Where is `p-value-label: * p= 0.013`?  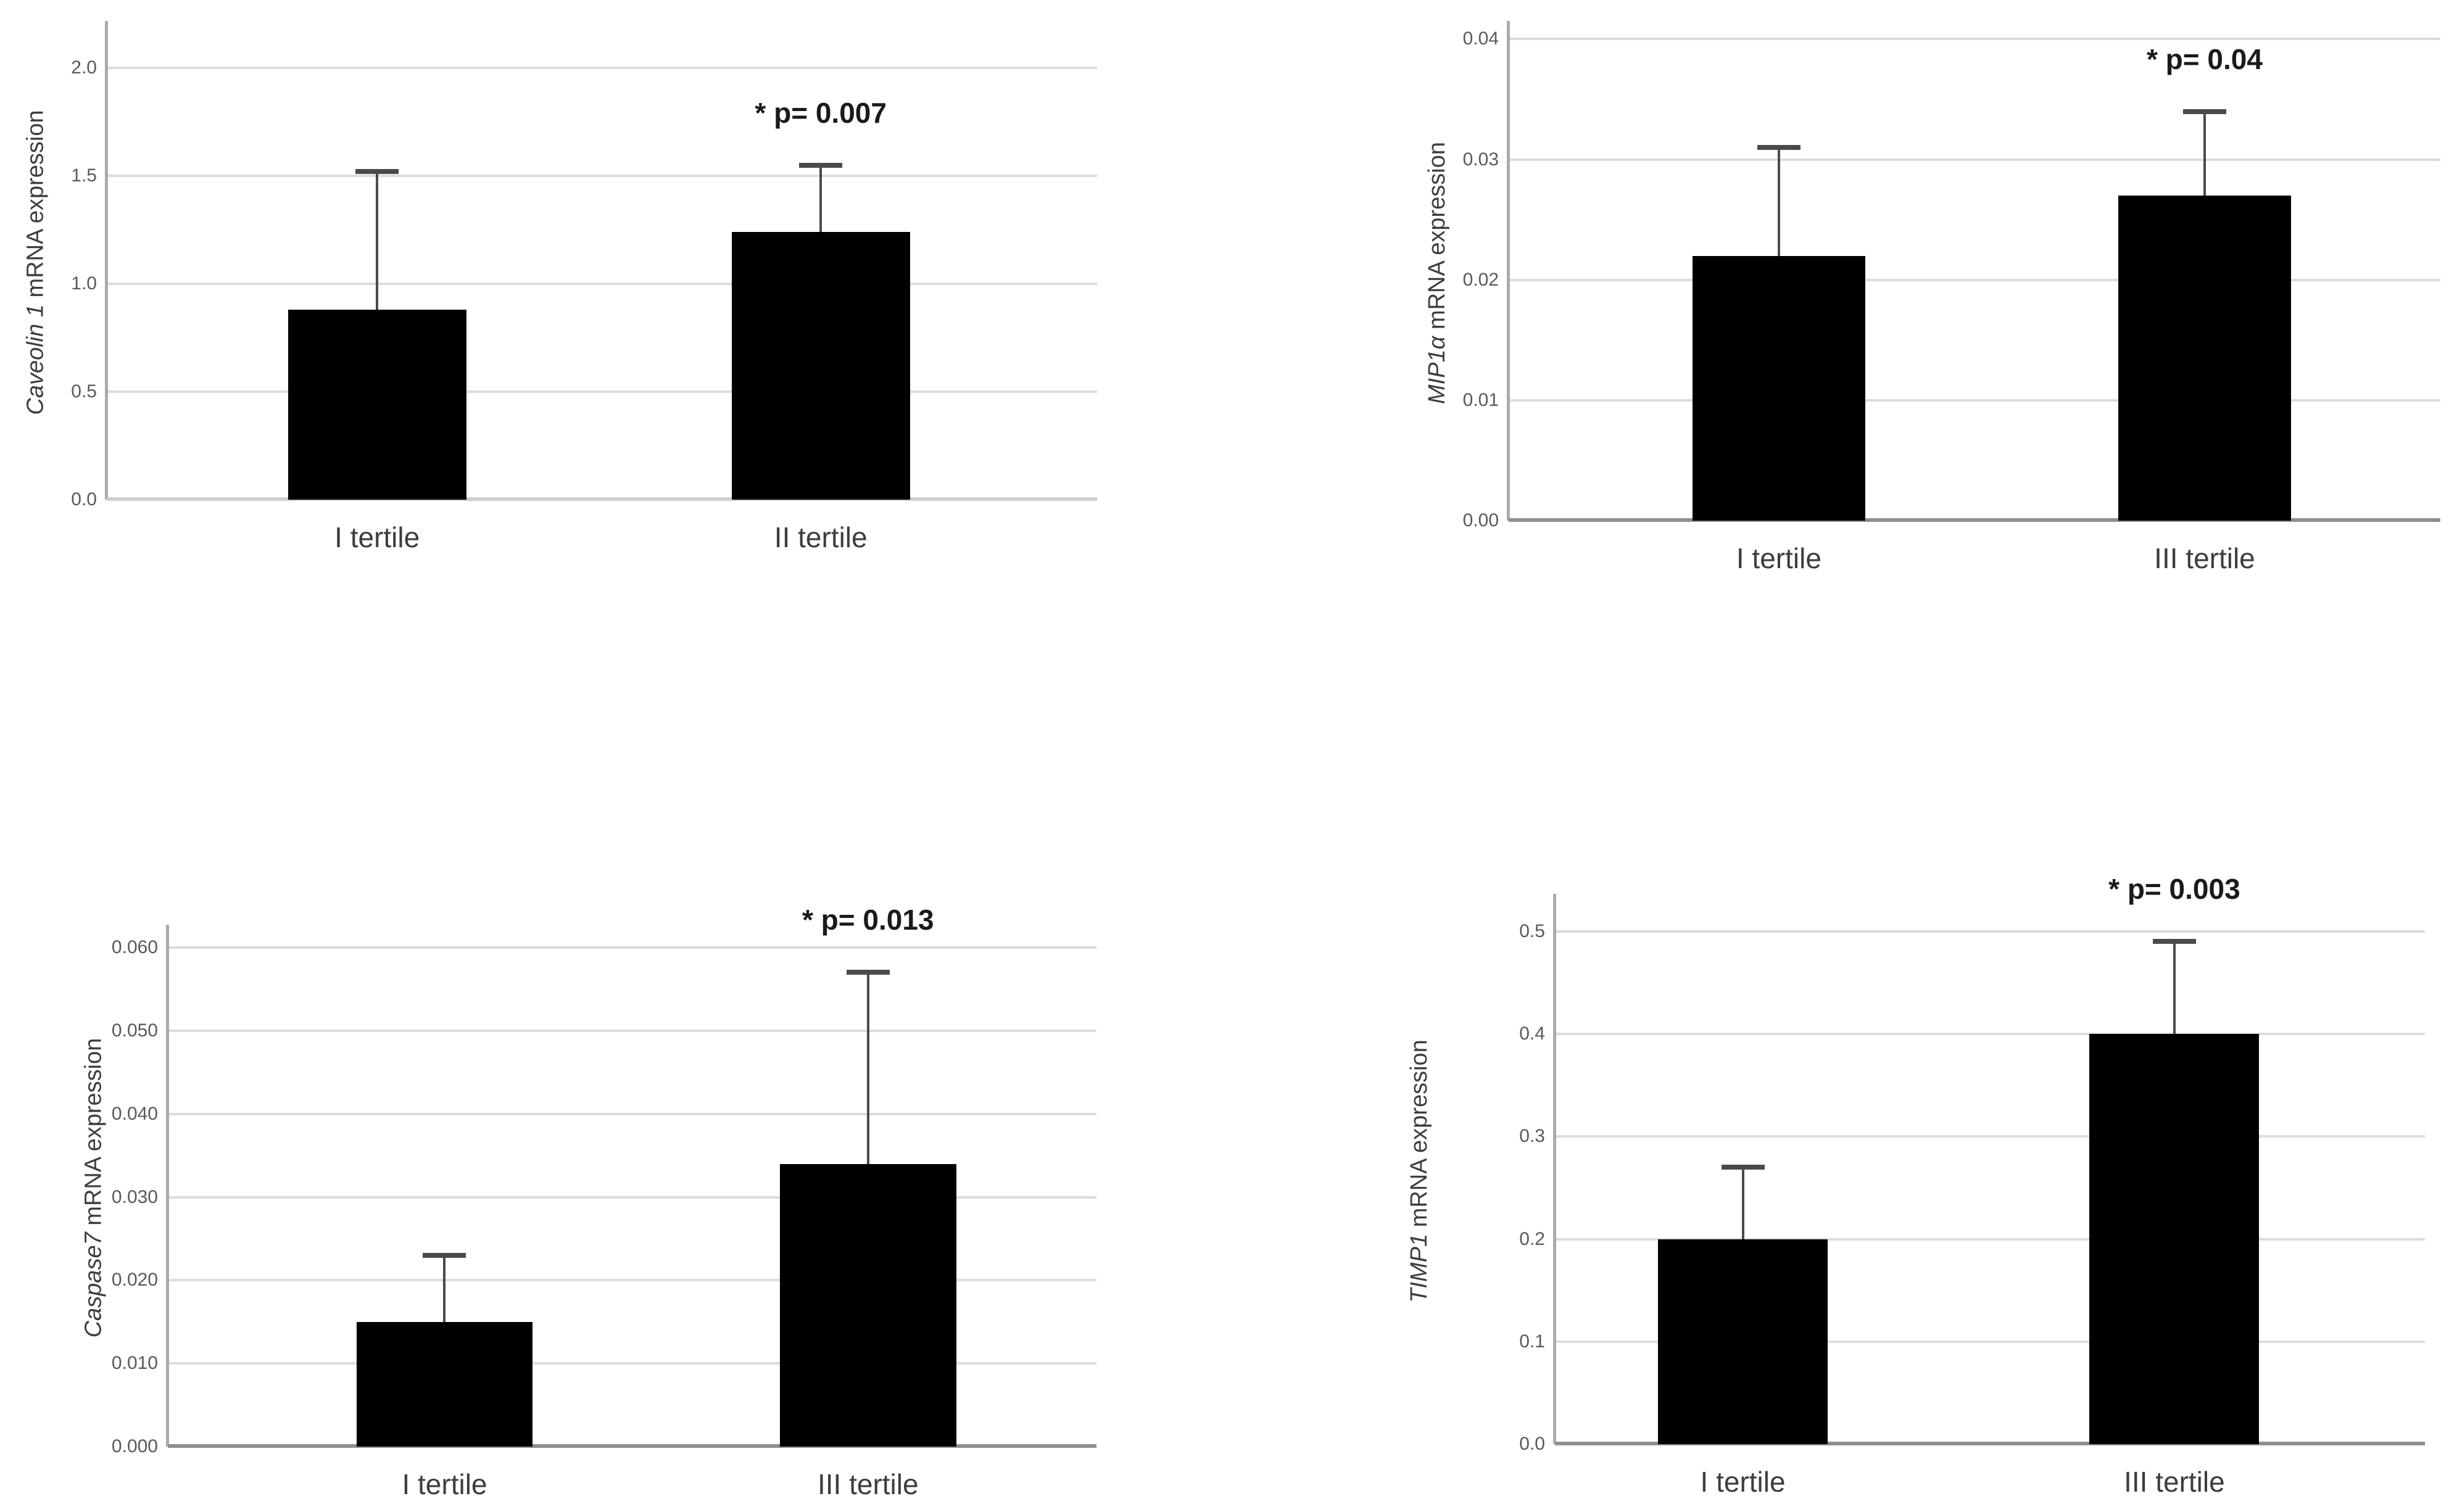
p-value-label: * p= 0.013 is located at coordinates (868, 920).